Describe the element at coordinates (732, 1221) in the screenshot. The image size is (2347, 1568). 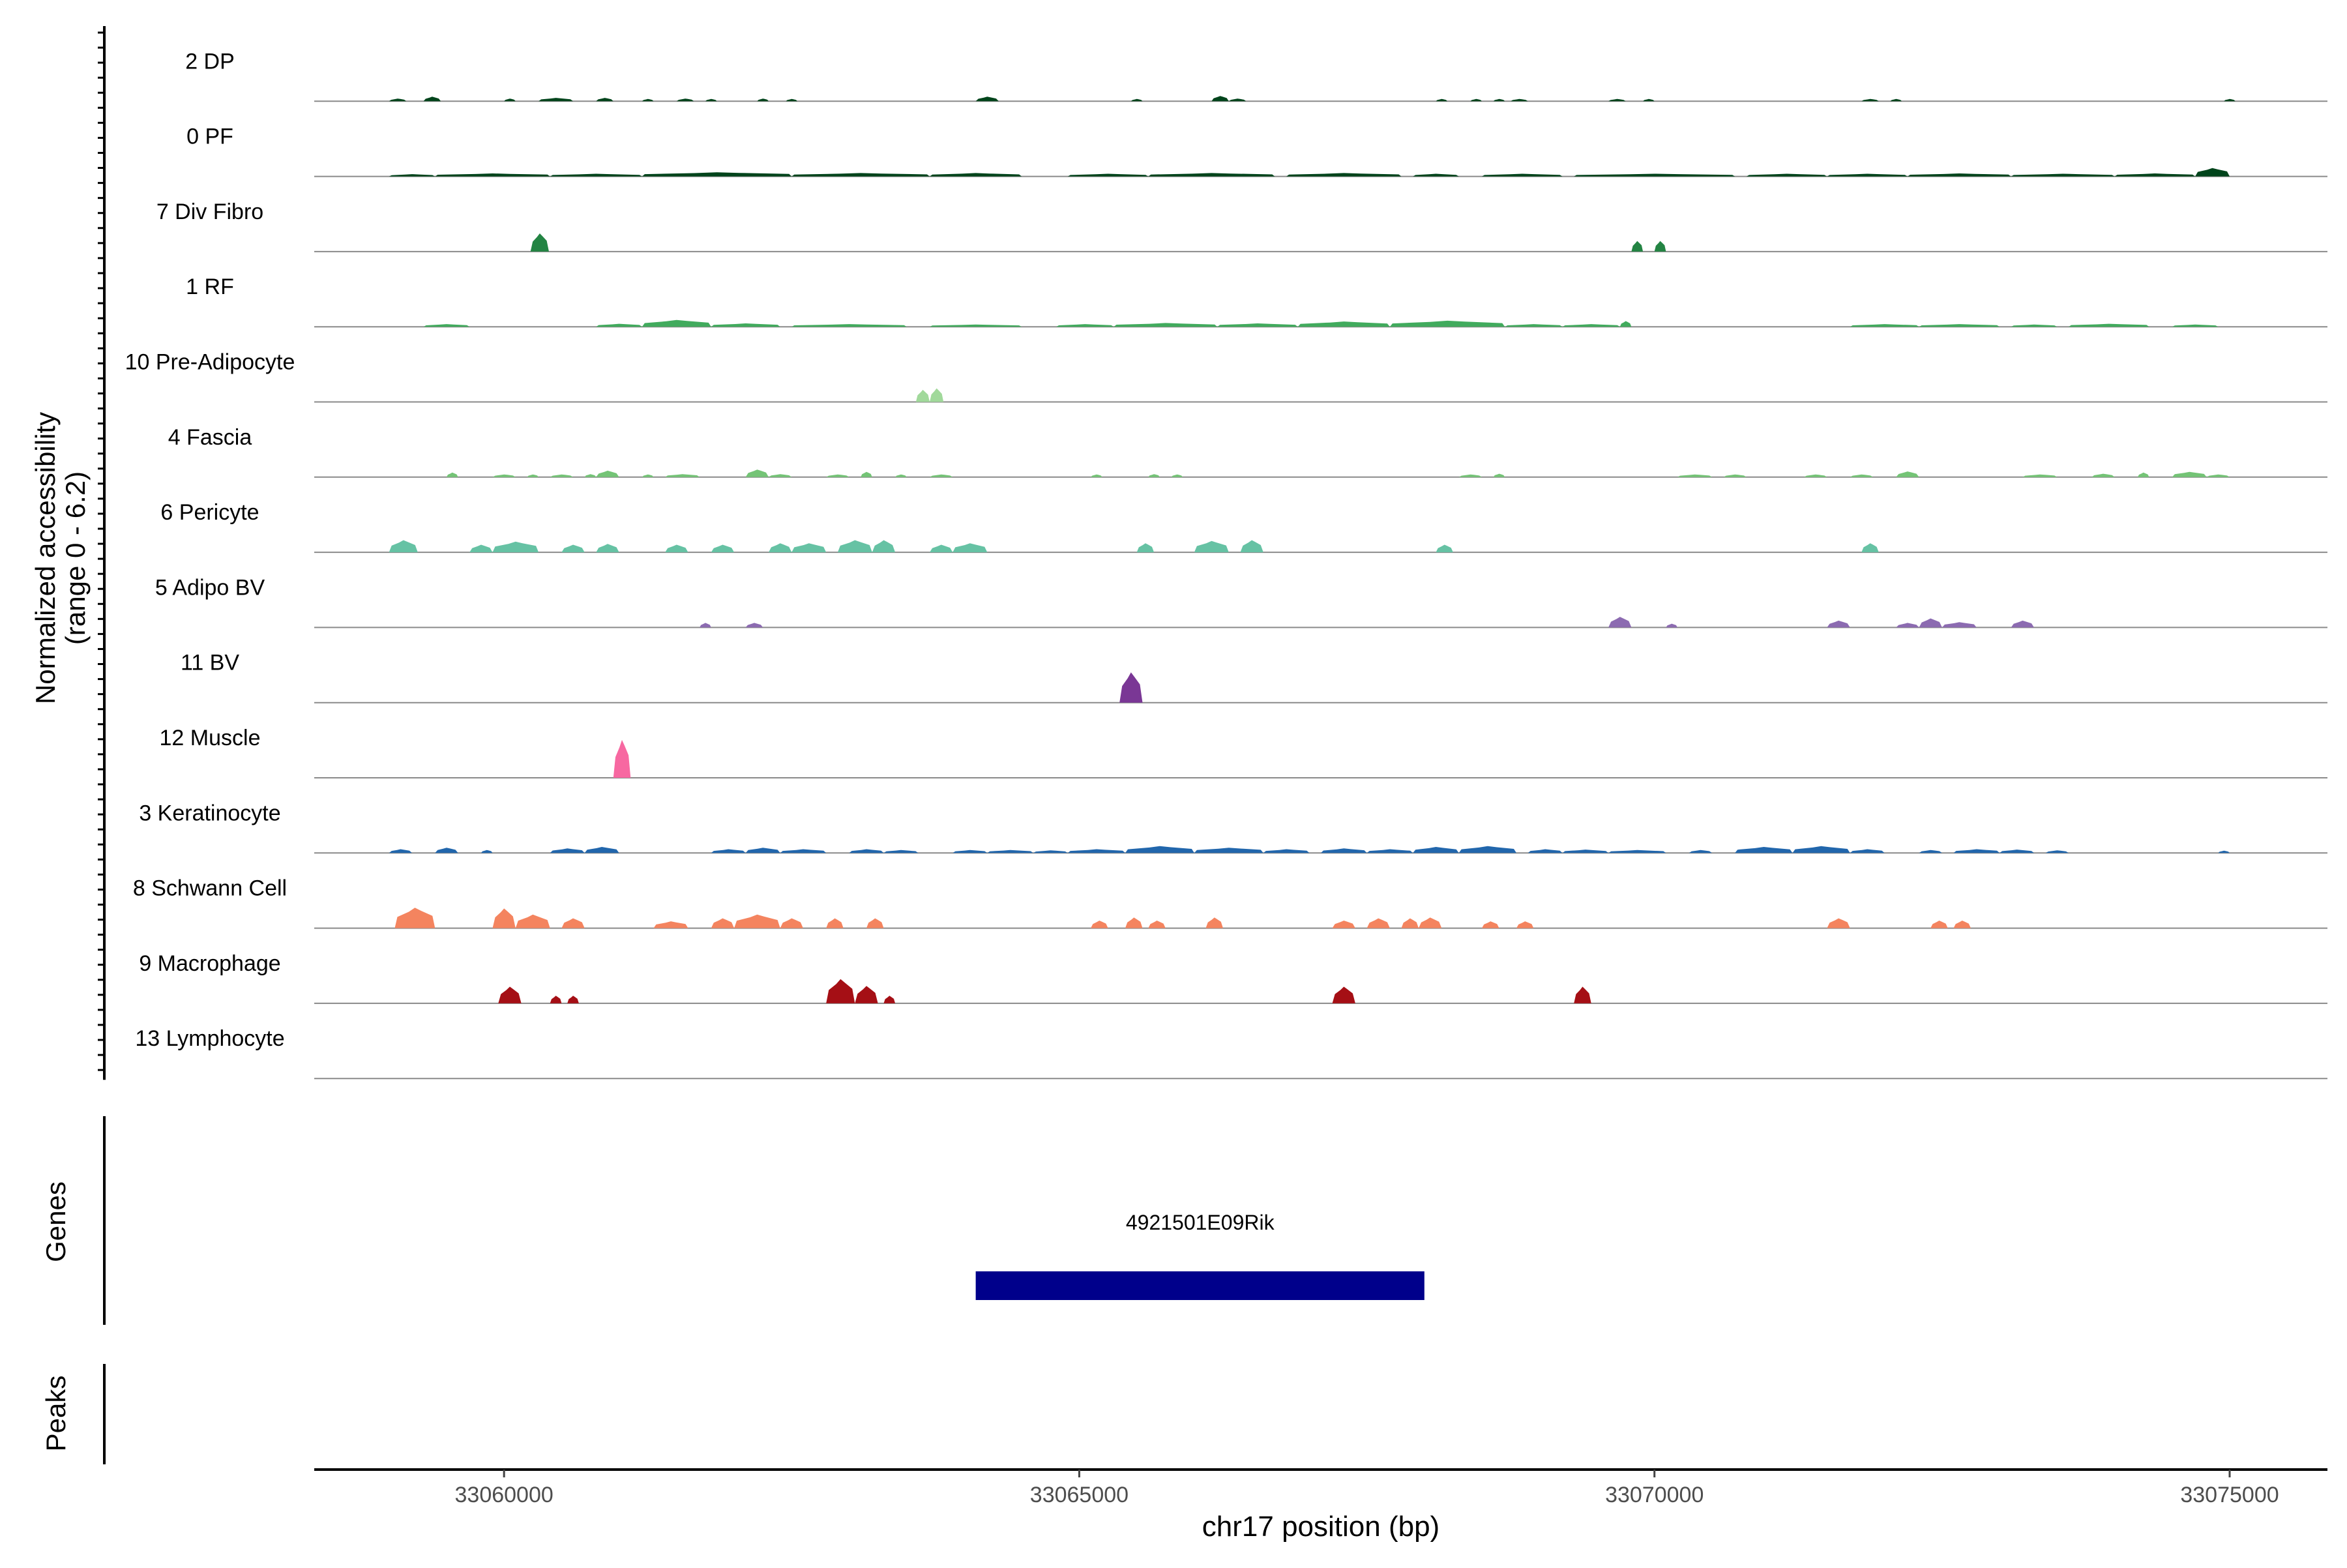
I see `gene-track: Genes 4921501E09Rik` at that location.